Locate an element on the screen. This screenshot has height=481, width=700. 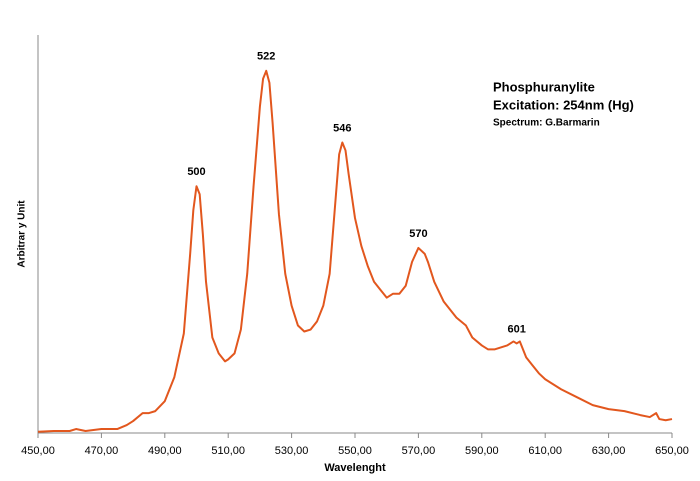
peak-label: 601 is located at coordinates (516, 329).